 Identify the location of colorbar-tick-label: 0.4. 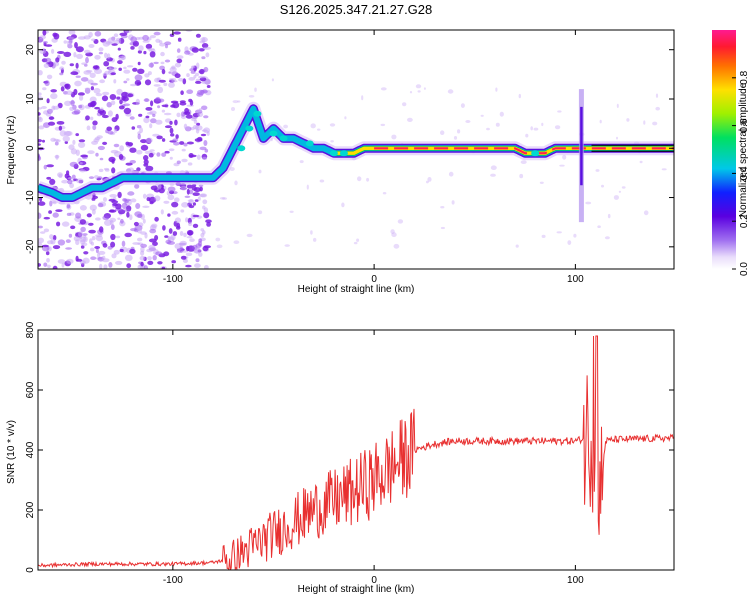
(744, 173).